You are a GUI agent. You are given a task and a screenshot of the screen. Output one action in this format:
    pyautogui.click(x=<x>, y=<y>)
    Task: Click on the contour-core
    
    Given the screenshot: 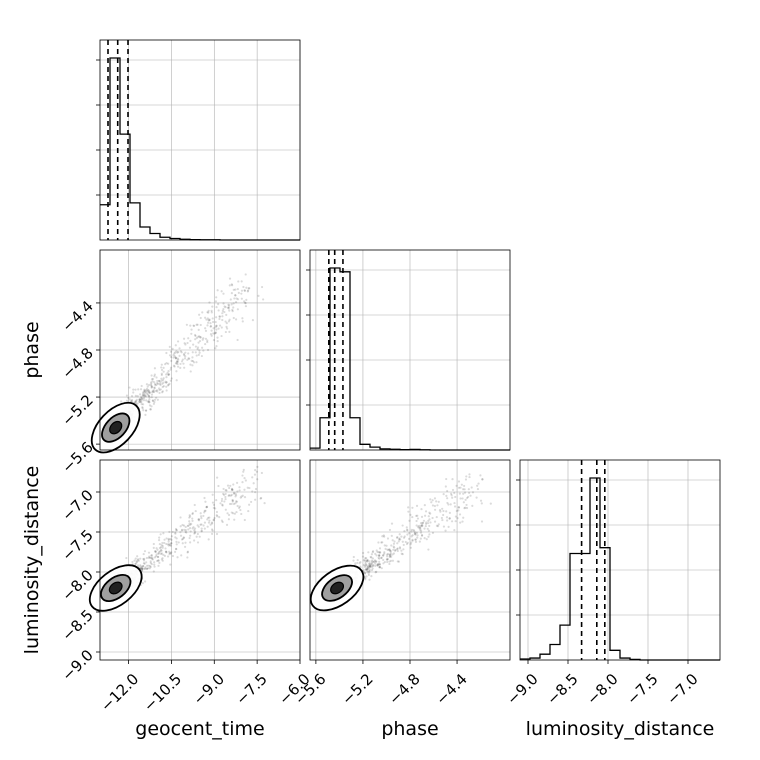 What is the action you would take?
    pyautogui.click(x=116, y=427)
    